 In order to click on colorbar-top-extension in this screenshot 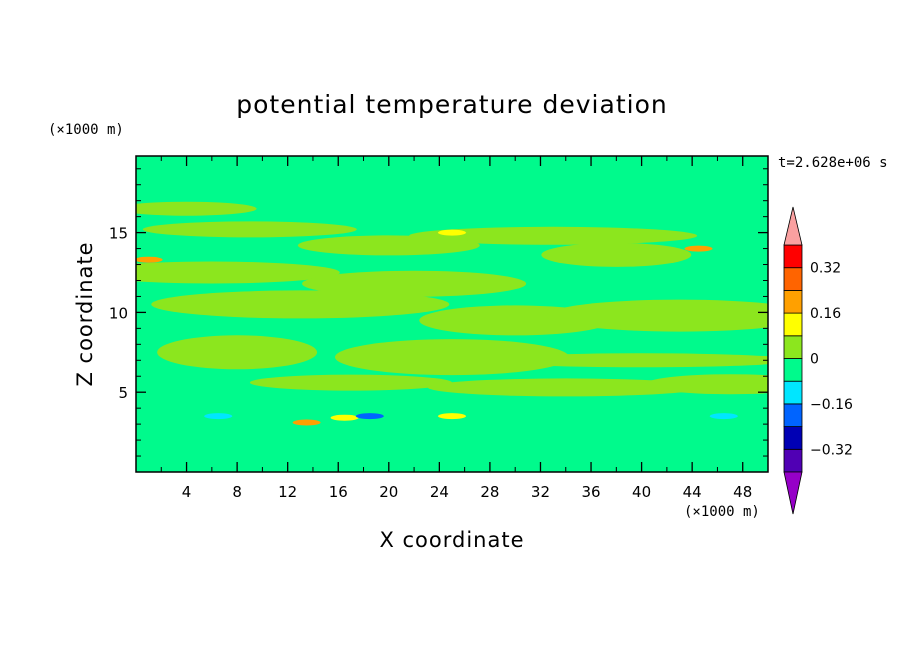, I will do `click(793, 226)`.